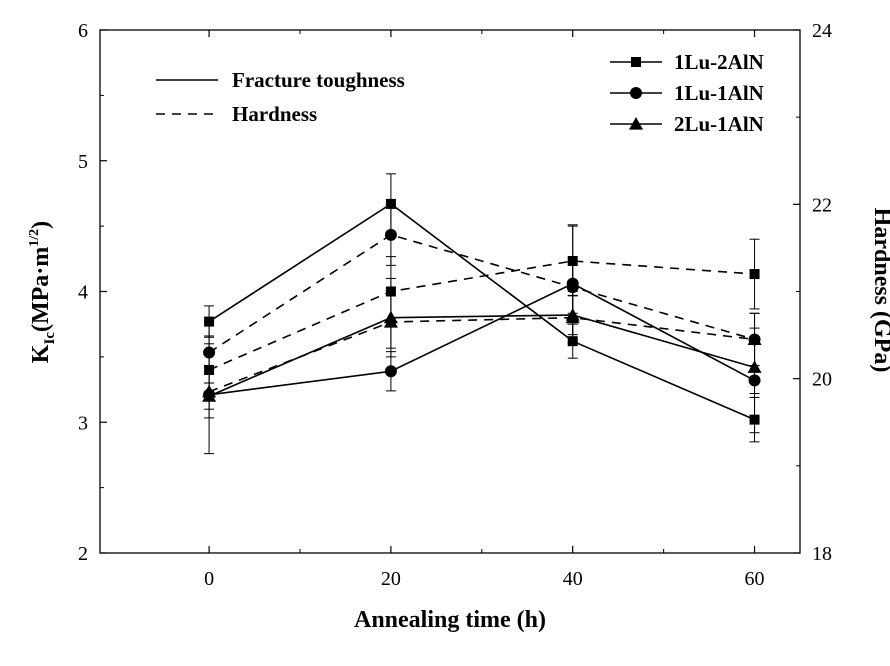  I want to click on y-left-tick-label: 6, so click(83, 31).